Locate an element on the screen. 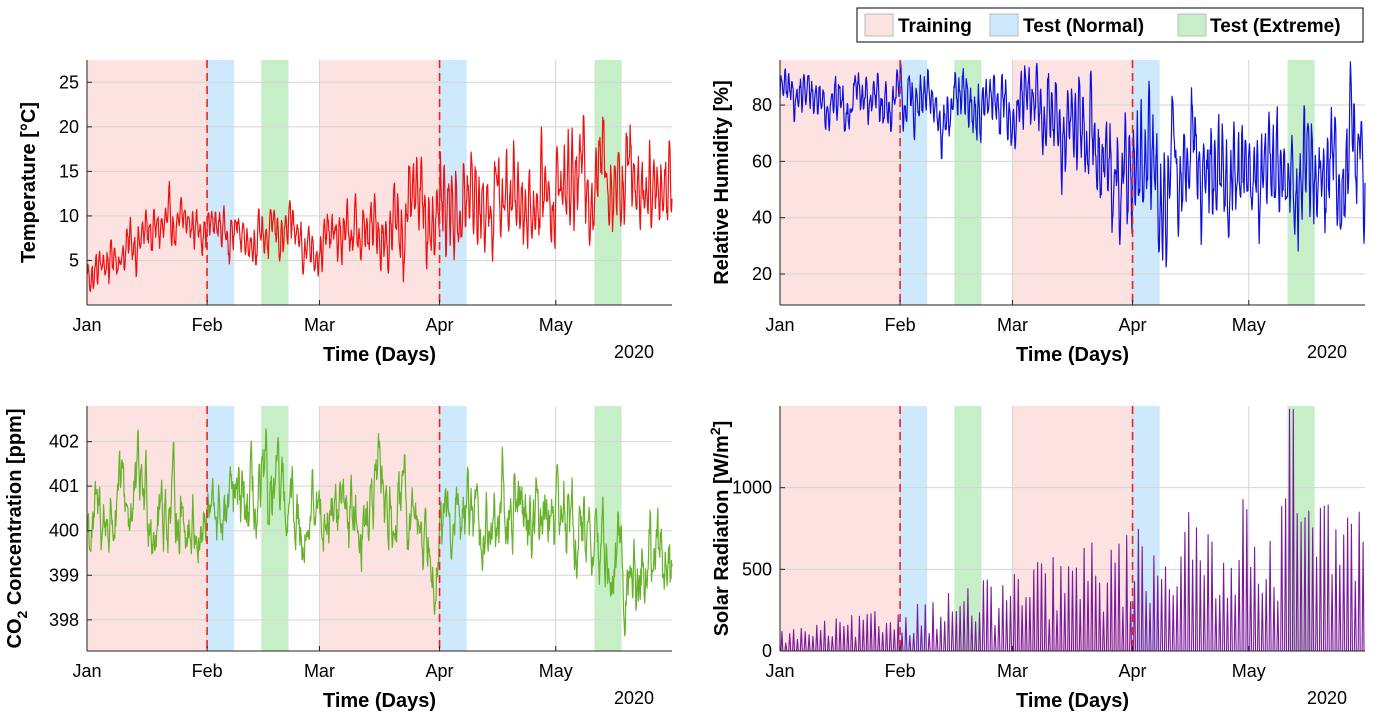 This screenshot has height=714, width=1380. legend-swatch-test-extreme is located at coordinates (1192, 25).